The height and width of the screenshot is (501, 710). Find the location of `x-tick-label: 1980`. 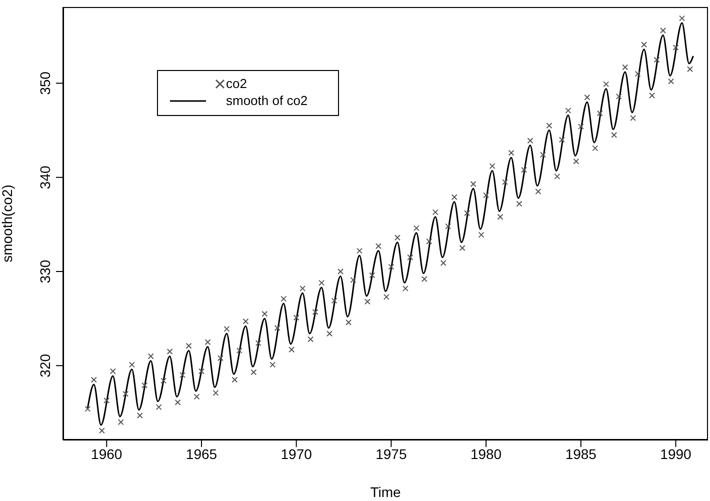

x-tick-label: 1980 is located at coordinates (486, 454).